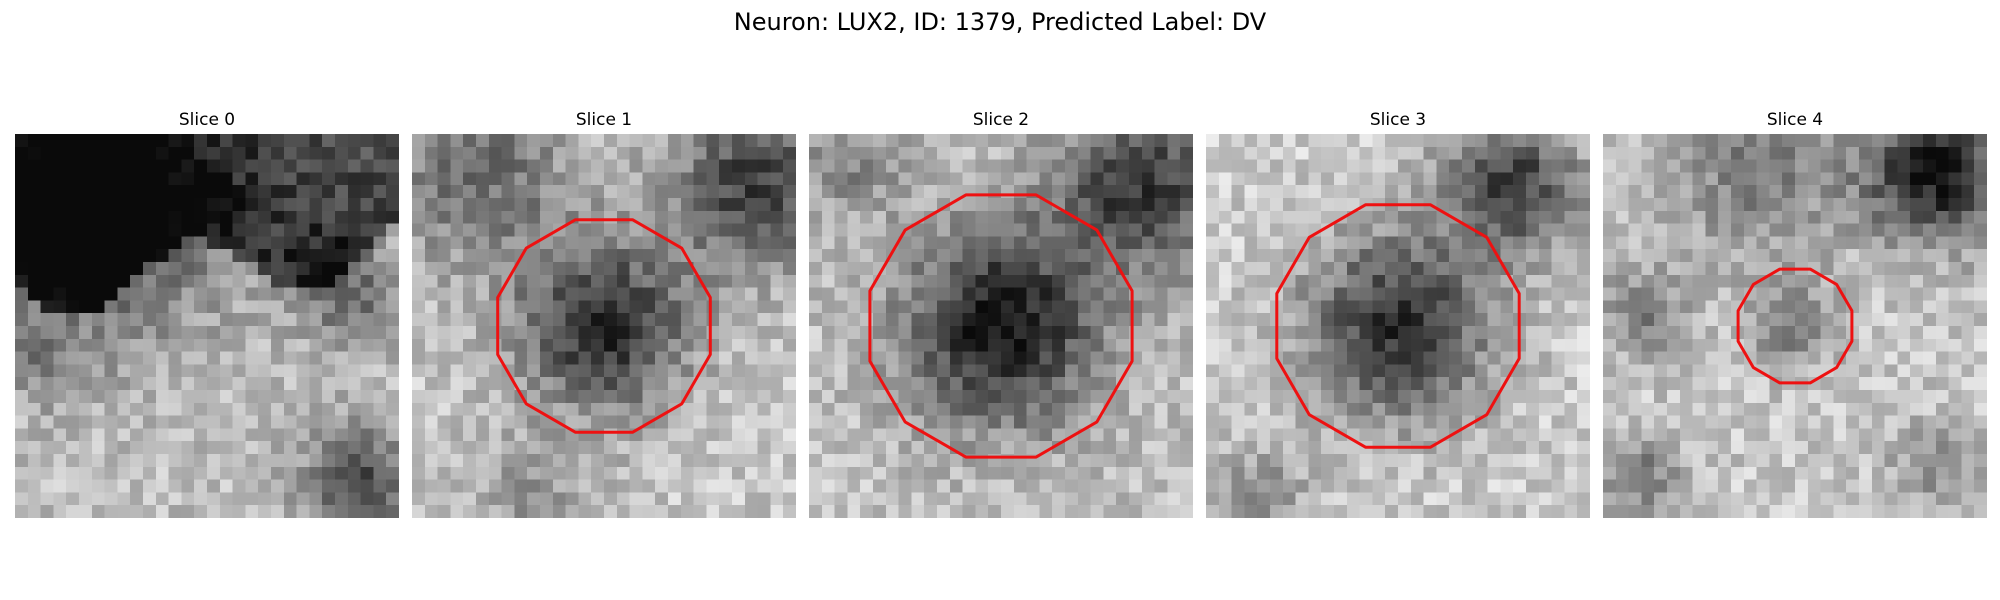 Image resolution: width=2000 pixels, height=600 pixels. What do you see at coordinates (1398, 120) in the screenshot?
I see `slice-title: Slice 3` at bounding box center [1398, 120].